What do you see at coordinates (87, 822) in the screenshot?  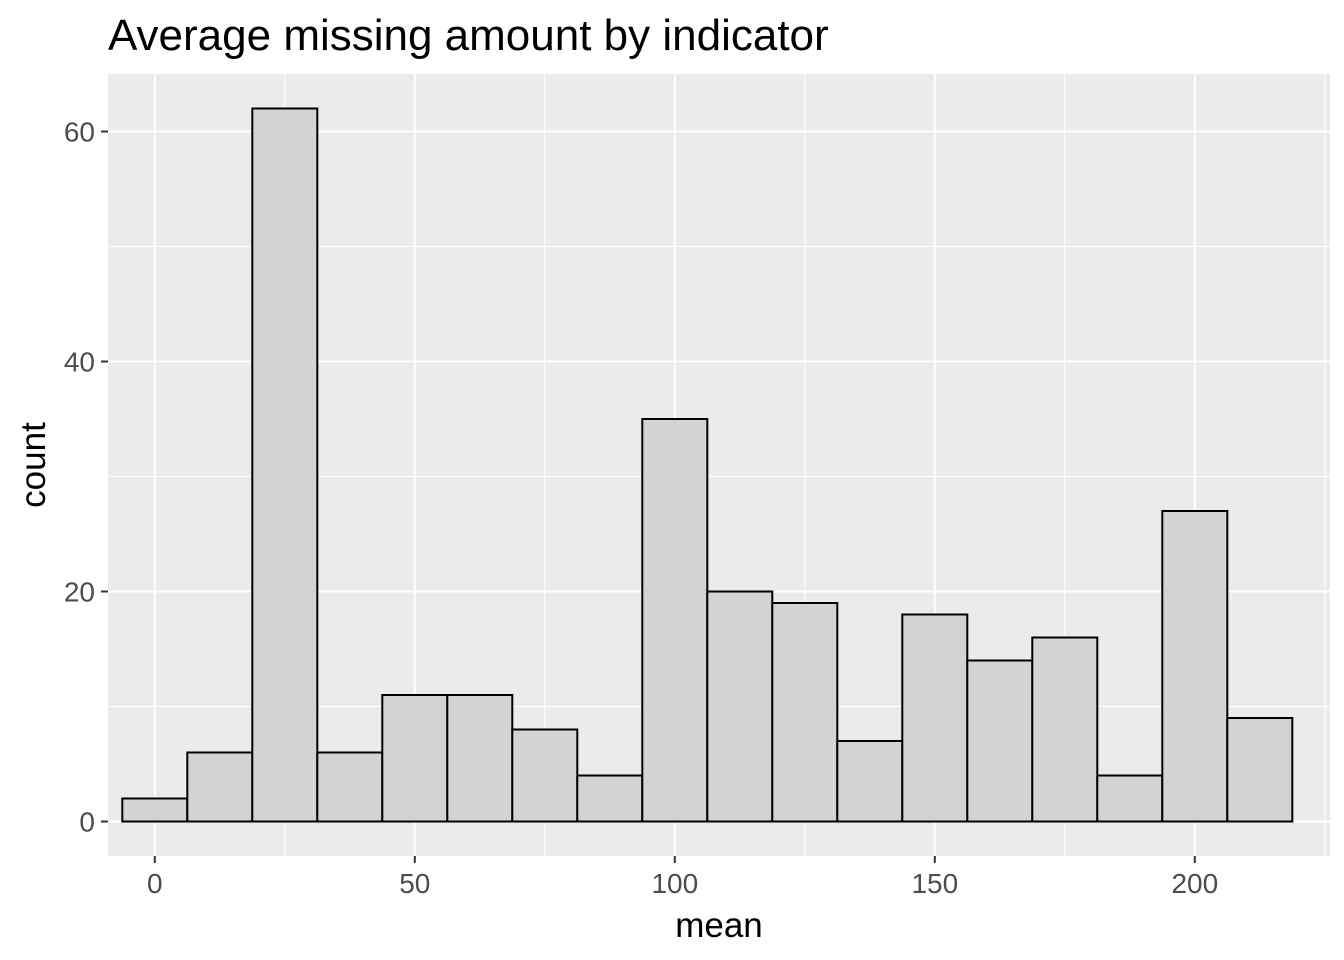 I see `y-tick-label: 0` at bounding box center [87, 822].